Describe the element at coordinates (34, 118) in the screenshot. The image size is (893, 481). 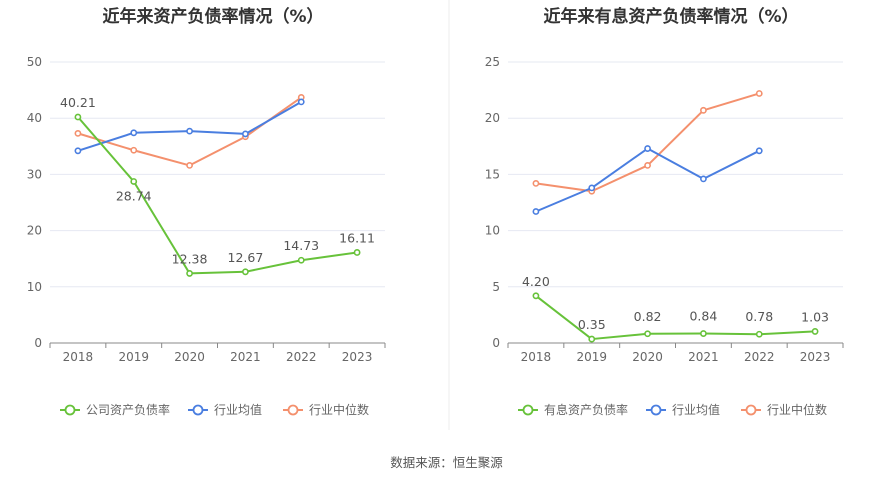
I see `y-tick-label: 40` at that location.